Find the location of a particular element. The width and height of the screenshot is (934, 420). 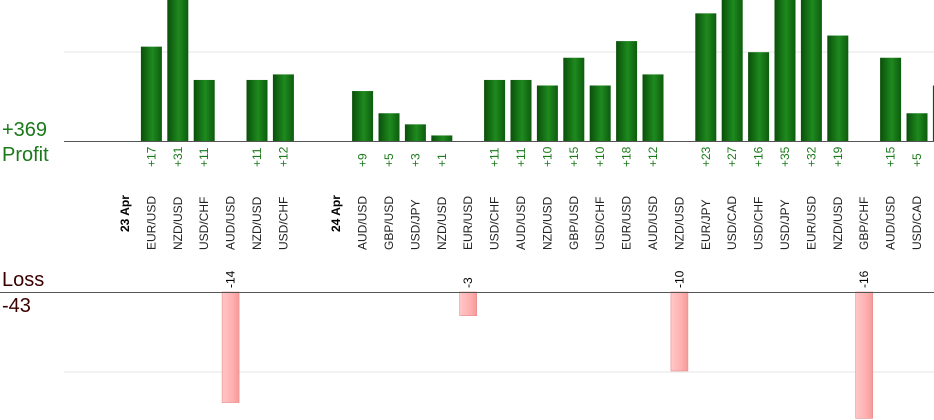

profit-value-label: +3 is located at coordinates (415, 160).